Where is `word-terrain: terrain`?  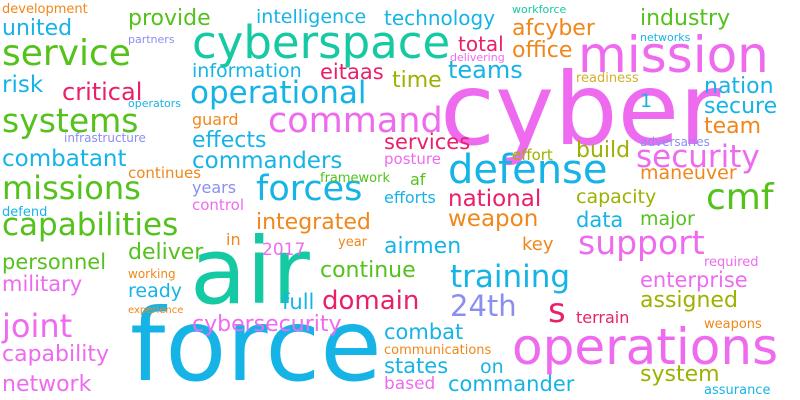 word-terrain: terrain is located at coordinates (603, 317).